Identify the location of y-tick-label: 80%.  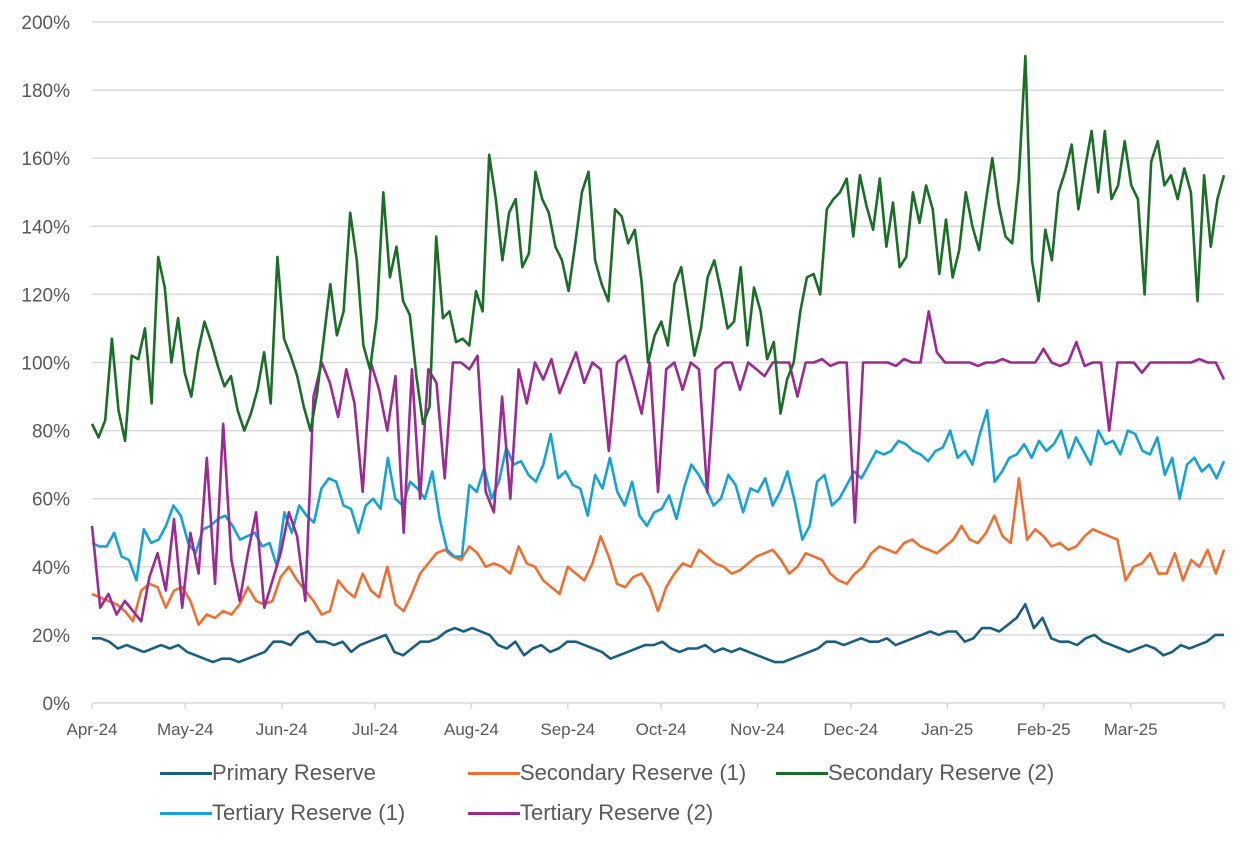
(51, 432).